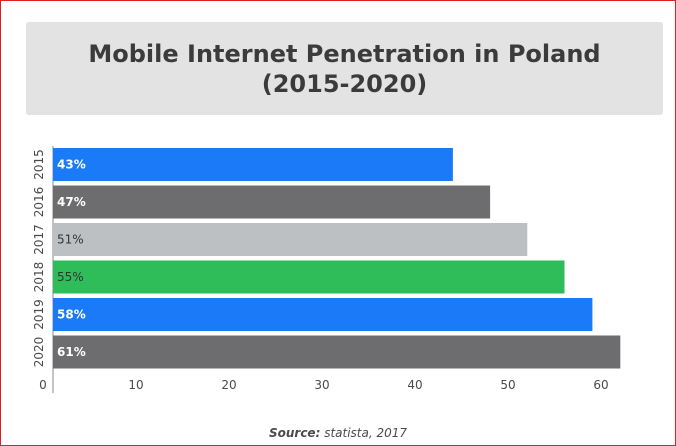 This screenshot has height=446, width=676. What do you see at coordinates (337, 352) in the screenshot?
I see `bar-2020` at bounding box center [337, 352].